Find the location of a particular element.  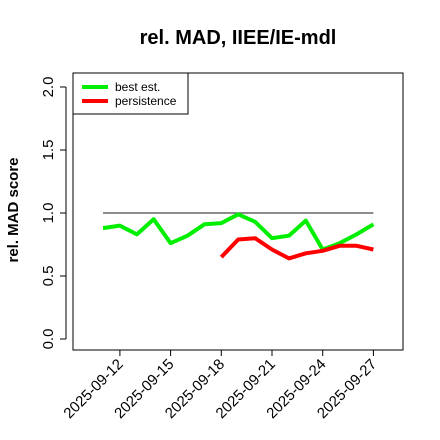

y-axis: 0.0 0.5 1.0 1.5 2.0 is located at coordinates (53, 213).